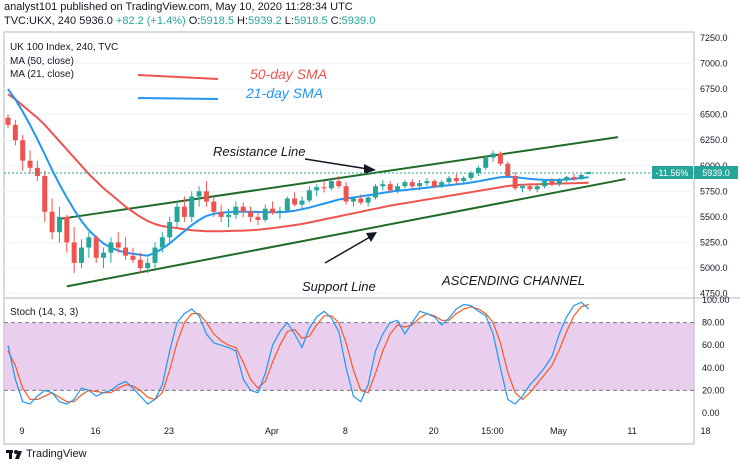 Image resolution: width=740 pixels, height=467 pixels. I want to click on support-arrow, so click(347, 250).